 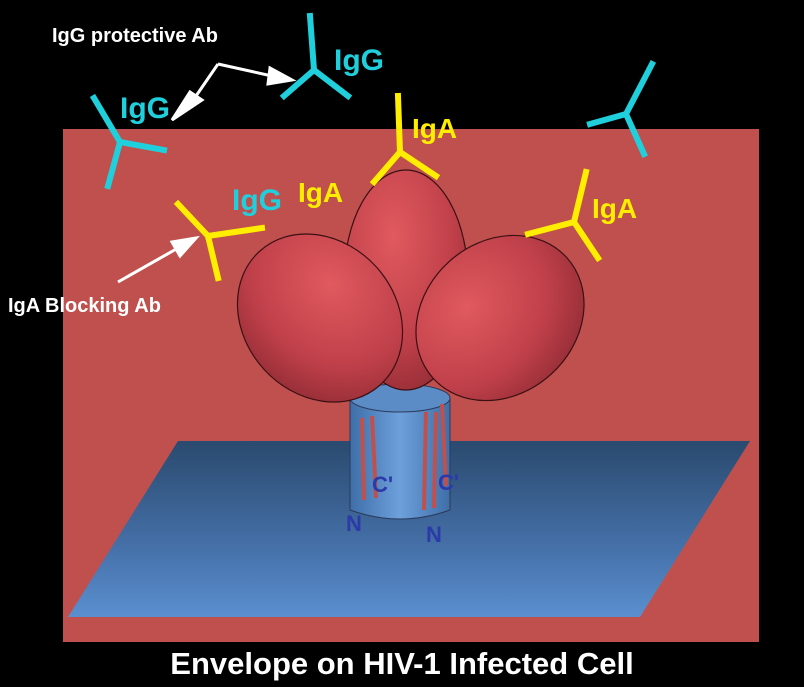 What do you see at coordinates (158, 259) in the screenshot?
I see `iga-blocking-arrow` at bounding box center [158, 259].